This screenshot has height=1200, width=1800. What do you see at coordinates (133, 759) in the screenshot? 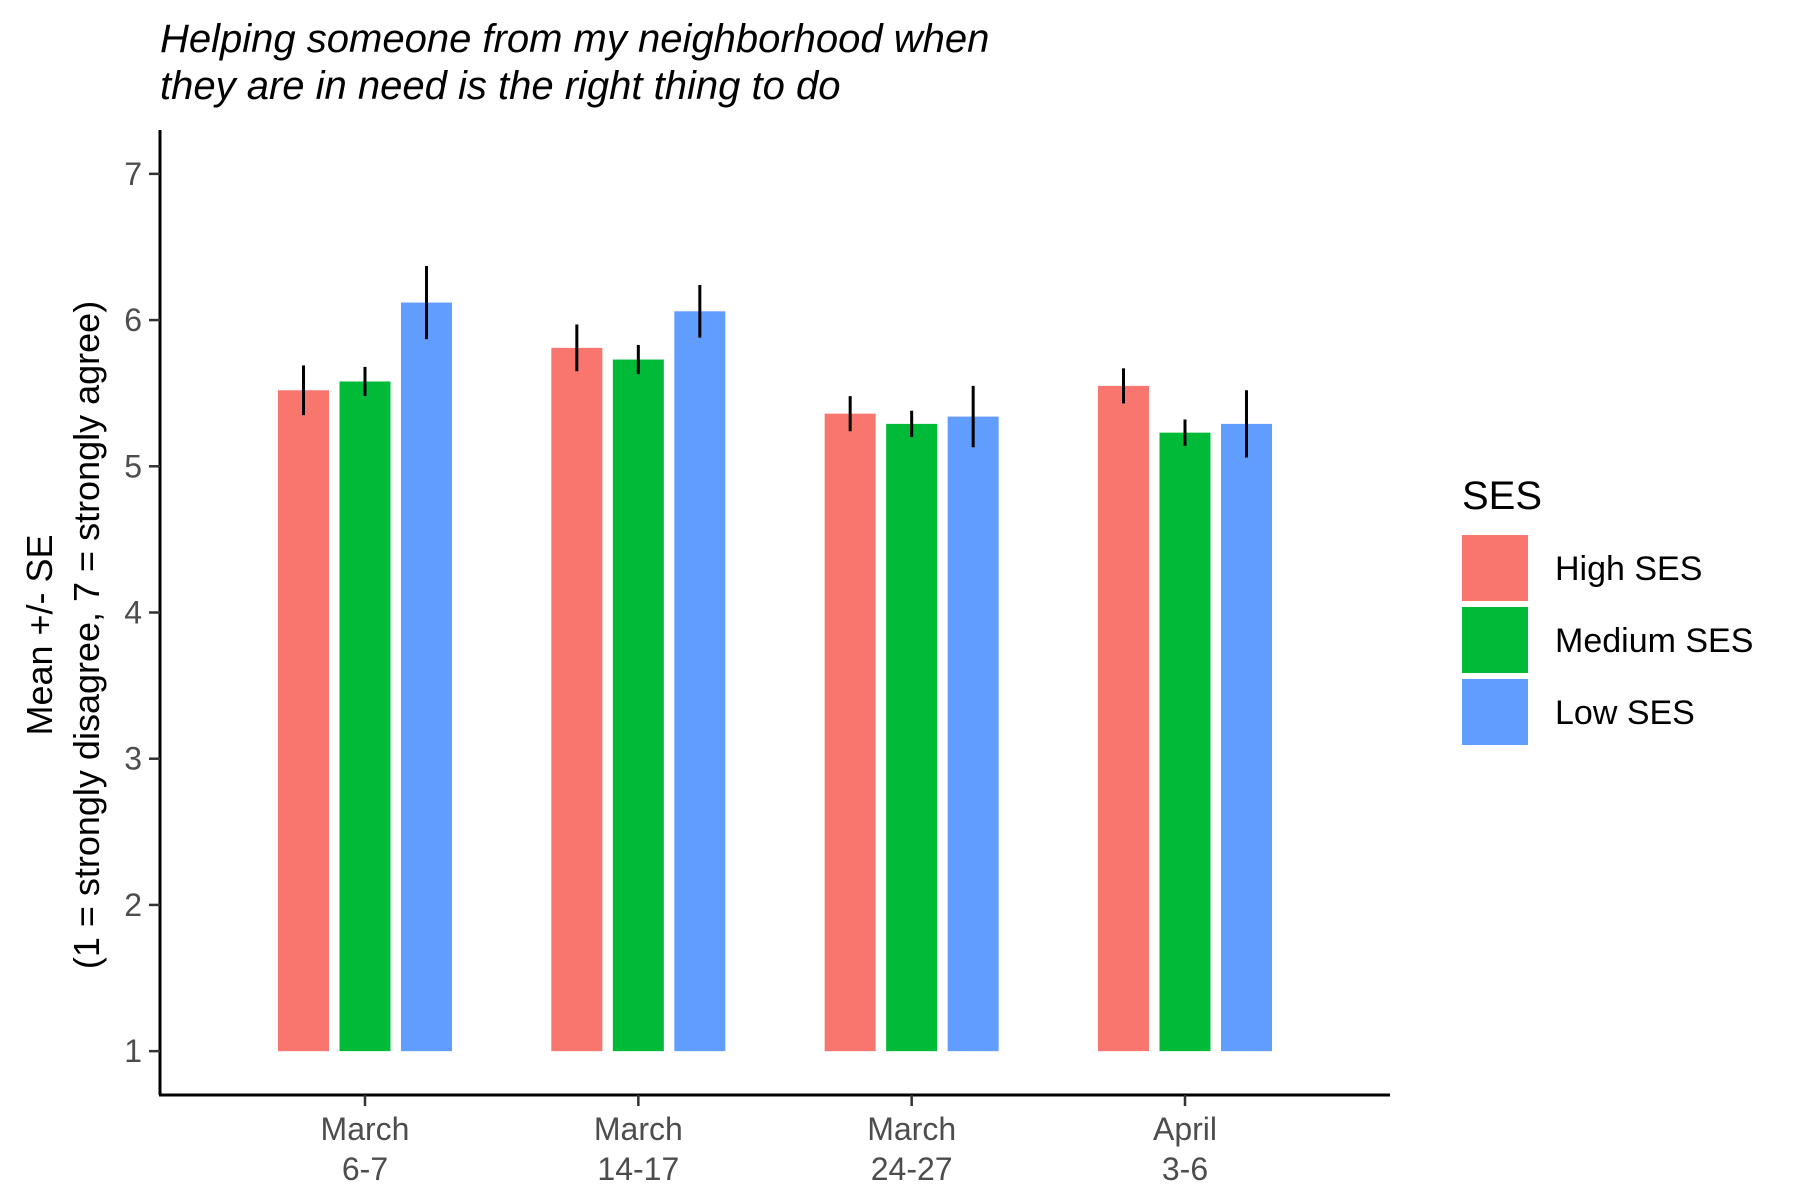
I see `y-tick-label-3: 3` at bounding box center [133, 759].